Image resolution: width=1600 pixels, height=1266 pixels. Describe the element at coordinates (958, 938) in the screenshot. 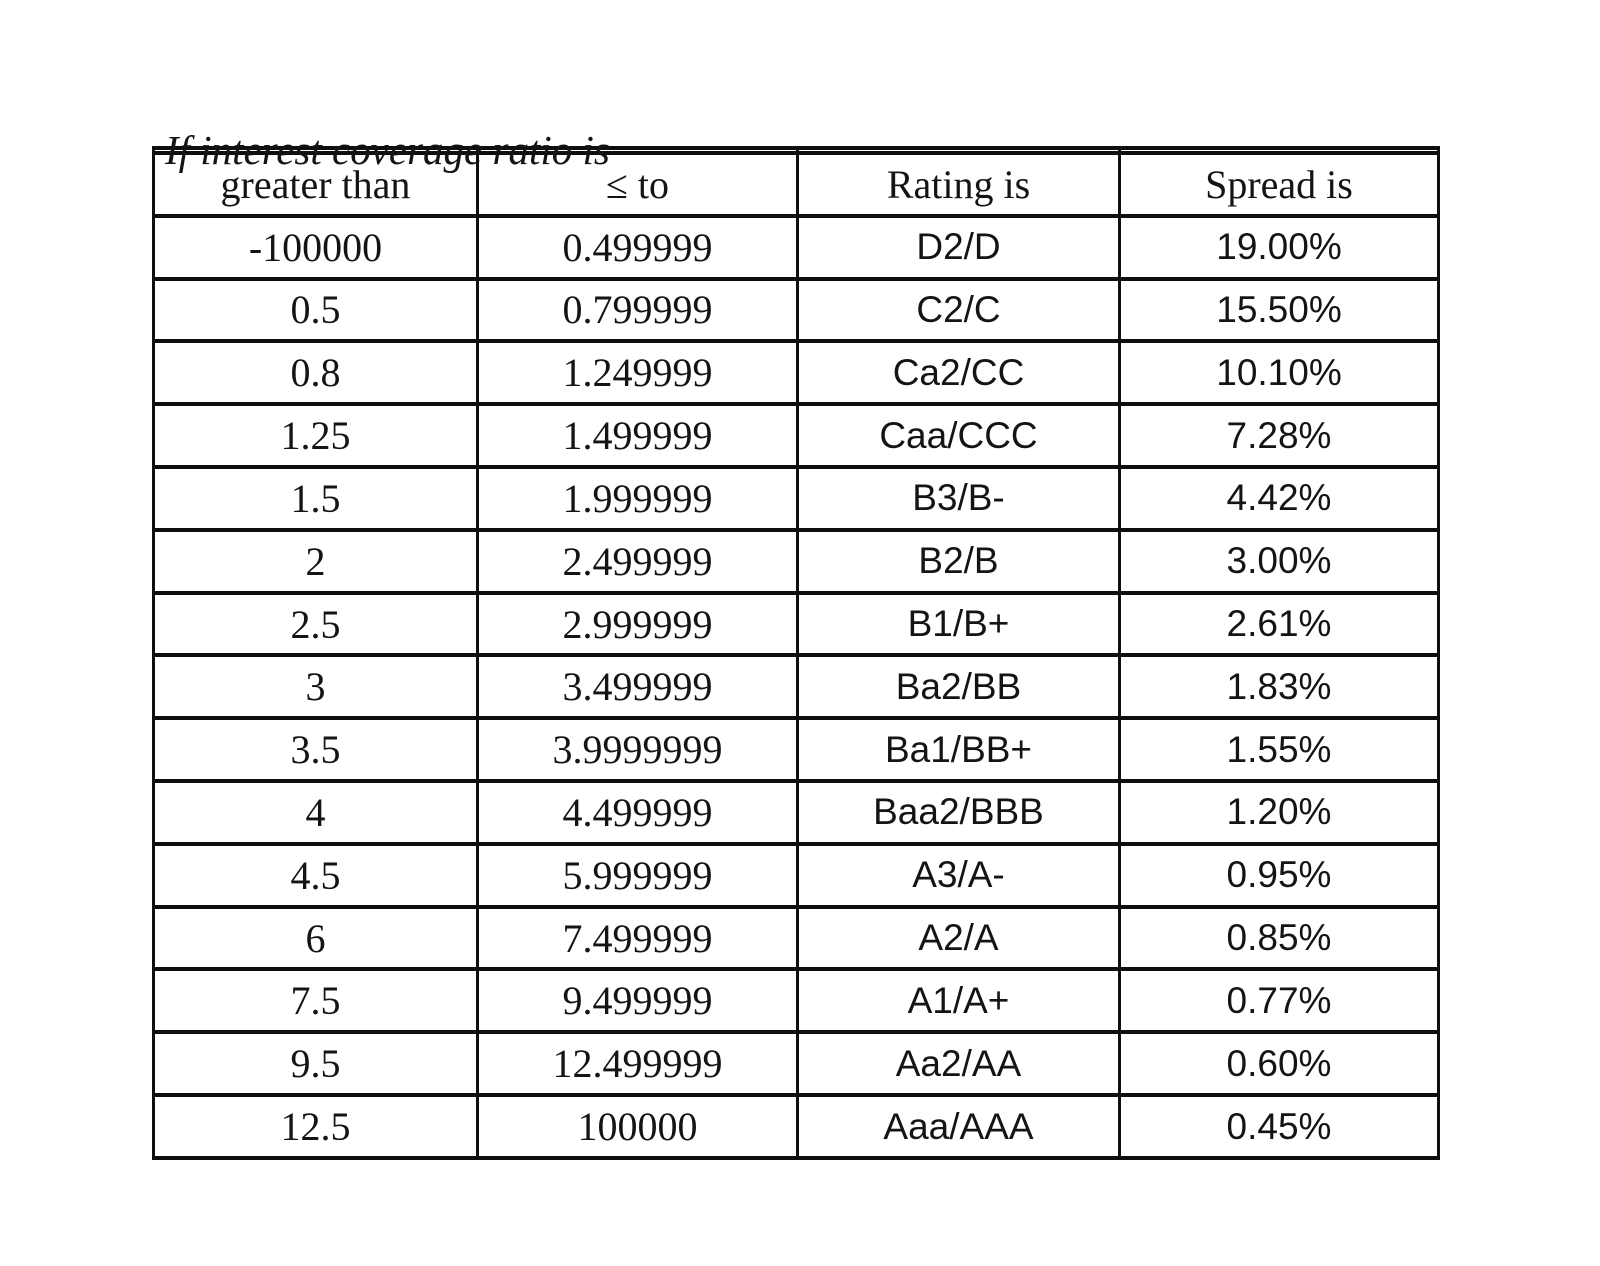

I see `cell-rating: A2/A` at that location.